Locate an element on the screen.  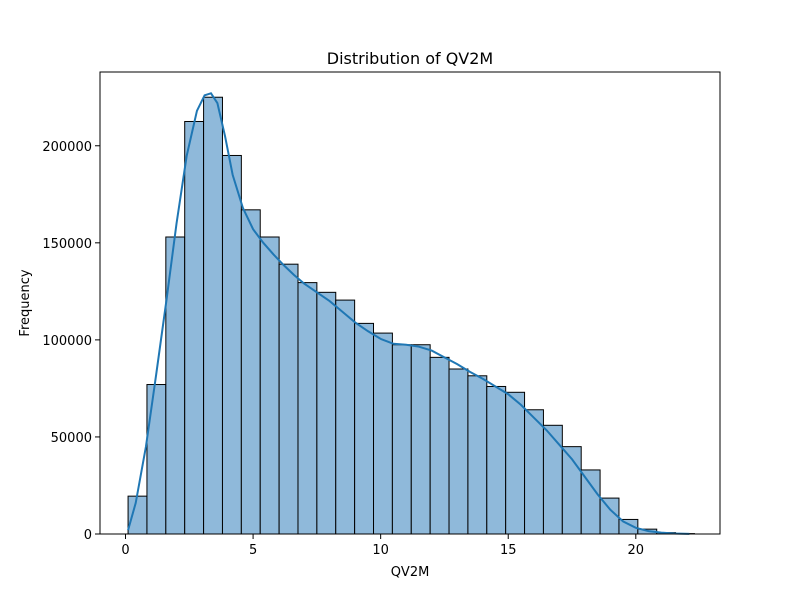
y-axis-ticks: 0 50000 100000 150000 200000 is located at coordinates (71, 341).